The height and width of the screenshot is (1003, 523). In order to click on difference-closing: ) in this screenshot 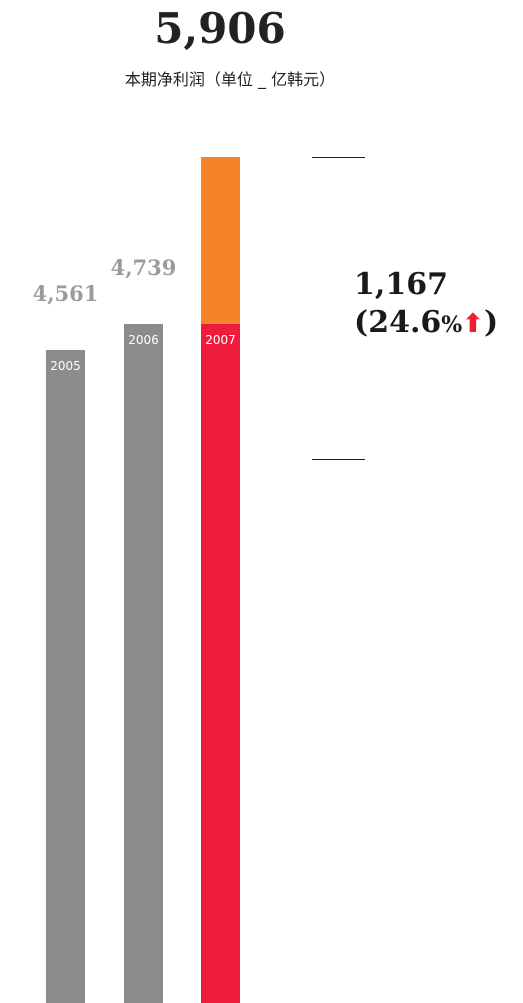, I will do `click(491, 322)`.